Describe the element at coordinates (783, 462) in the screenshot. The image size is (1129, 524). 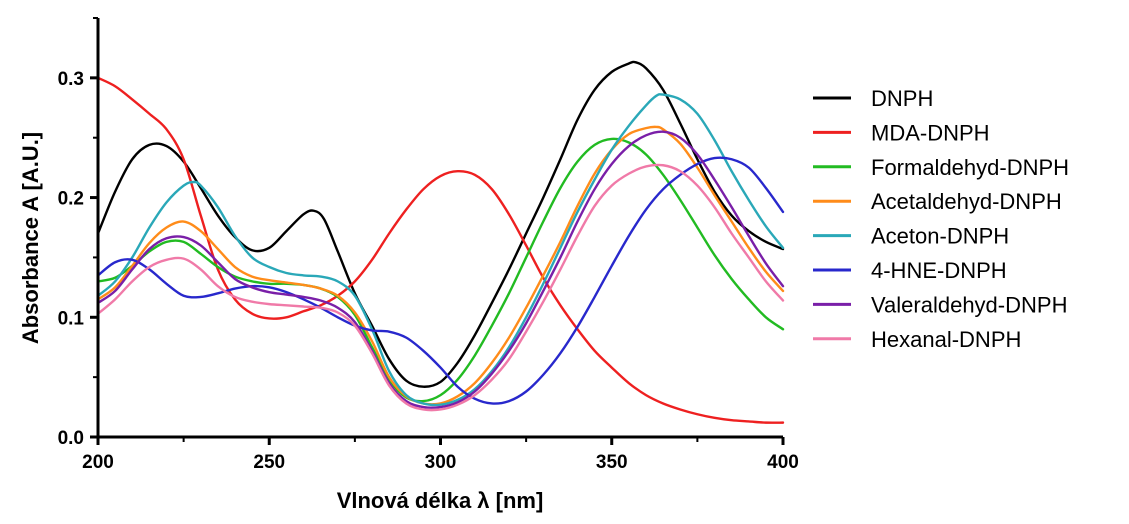
I see `x-tick-label: 400` at that location.